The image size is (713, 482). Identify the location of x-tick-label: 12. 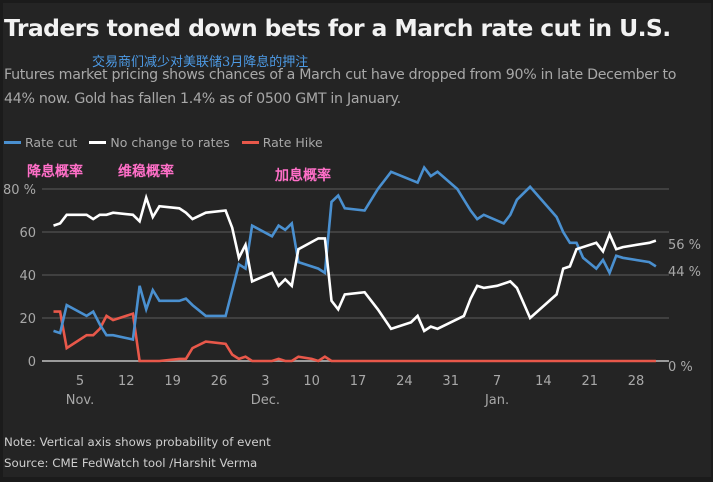
(126, 381).